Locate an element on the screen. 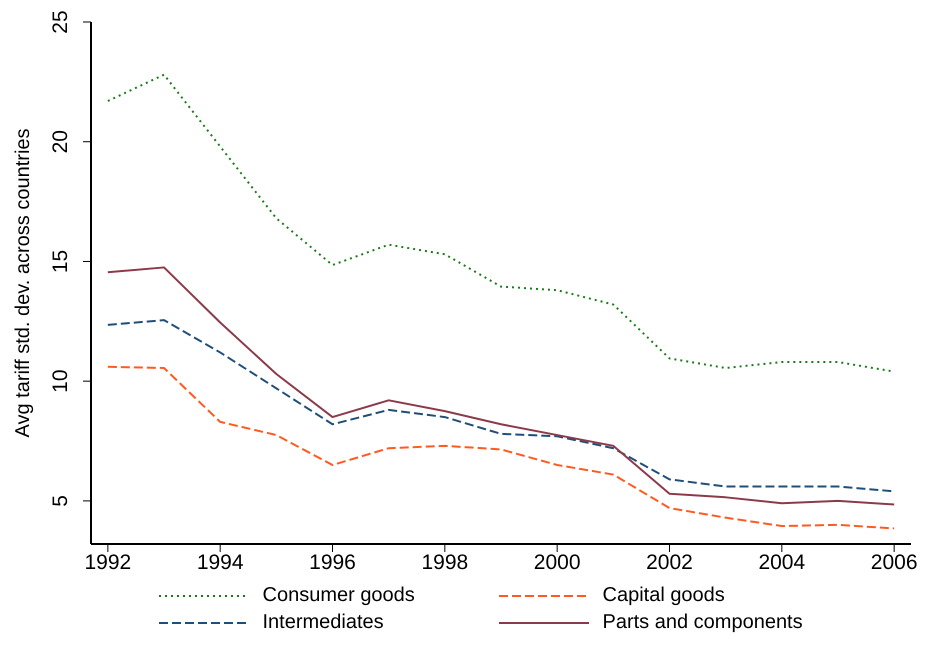  x-tick-label: 1994 is located at coordinates (220, 562).